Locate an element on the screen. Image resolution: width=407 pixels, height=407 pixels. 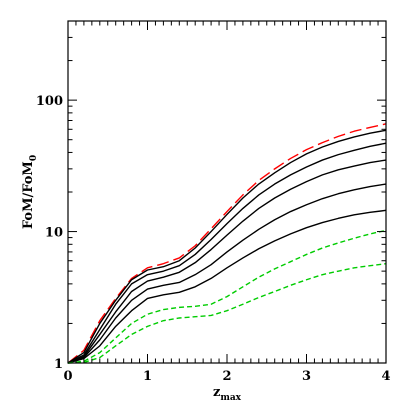
y-axis-label-sub: 0 is located at coordinates (34, 158).